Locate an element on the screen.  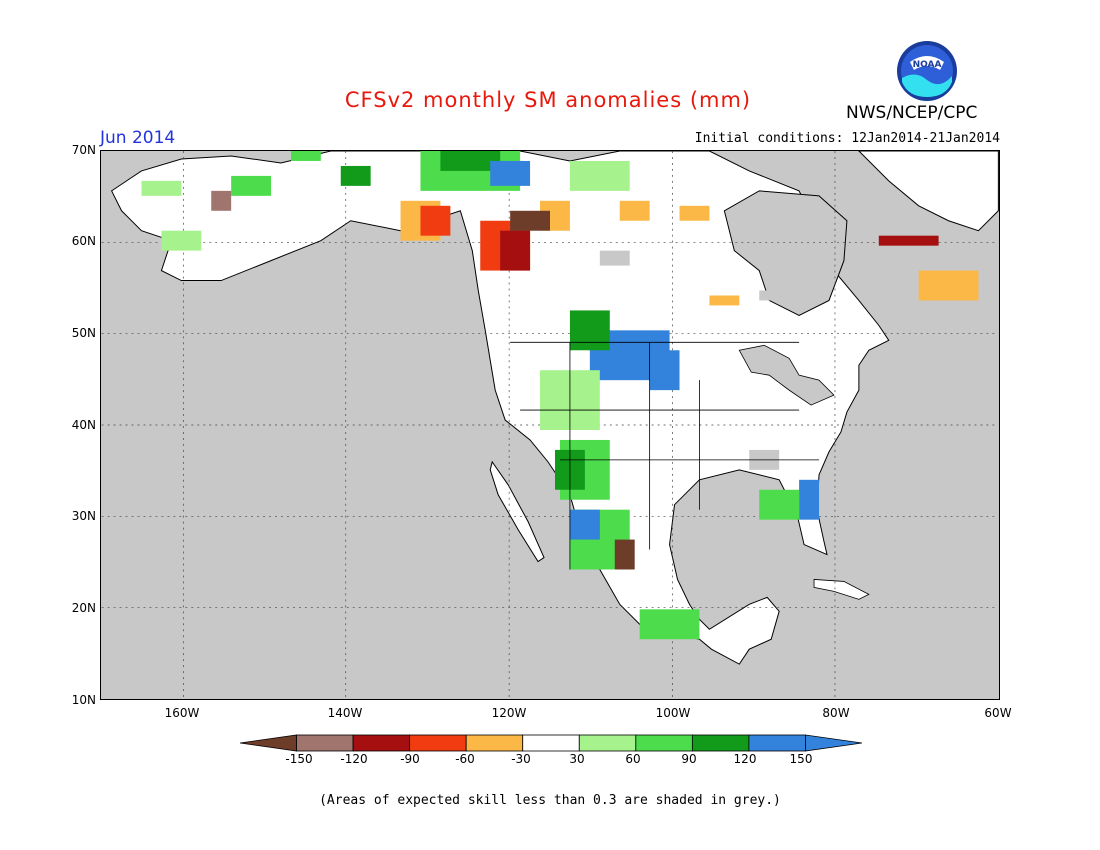
cuba is located at coordinates (841, 589).